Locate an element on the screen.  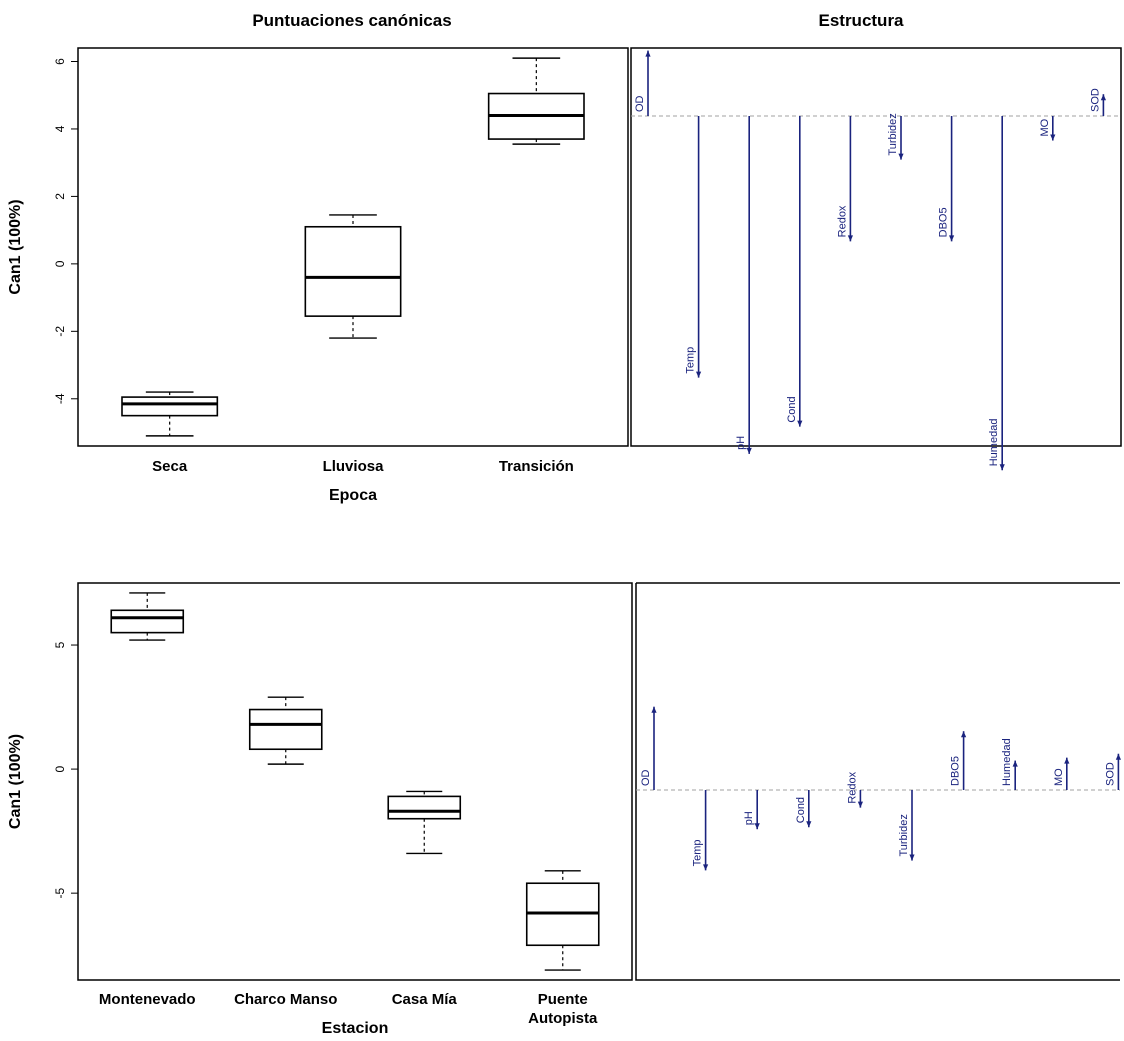
box-seca is located at coordinates (170, 414).